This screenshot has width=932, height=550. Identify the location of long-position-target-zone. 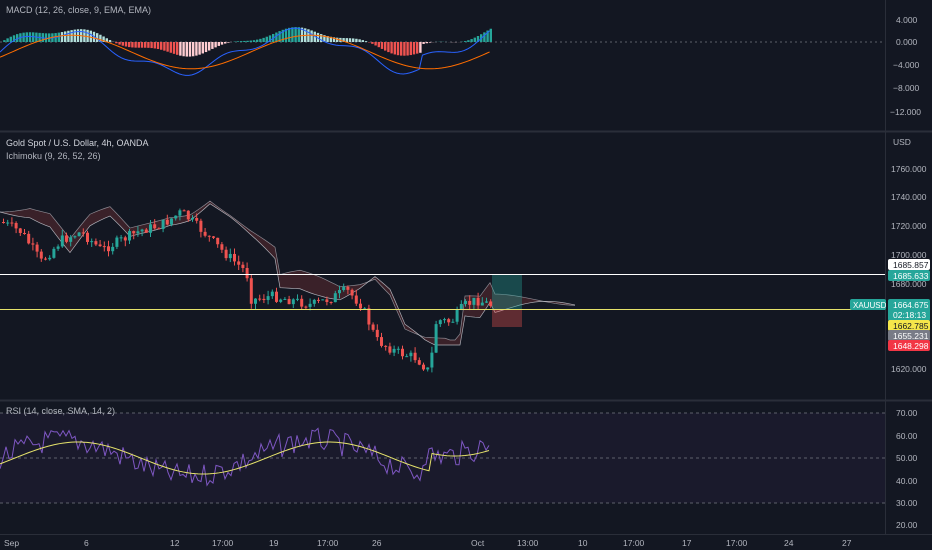
(507, 291).